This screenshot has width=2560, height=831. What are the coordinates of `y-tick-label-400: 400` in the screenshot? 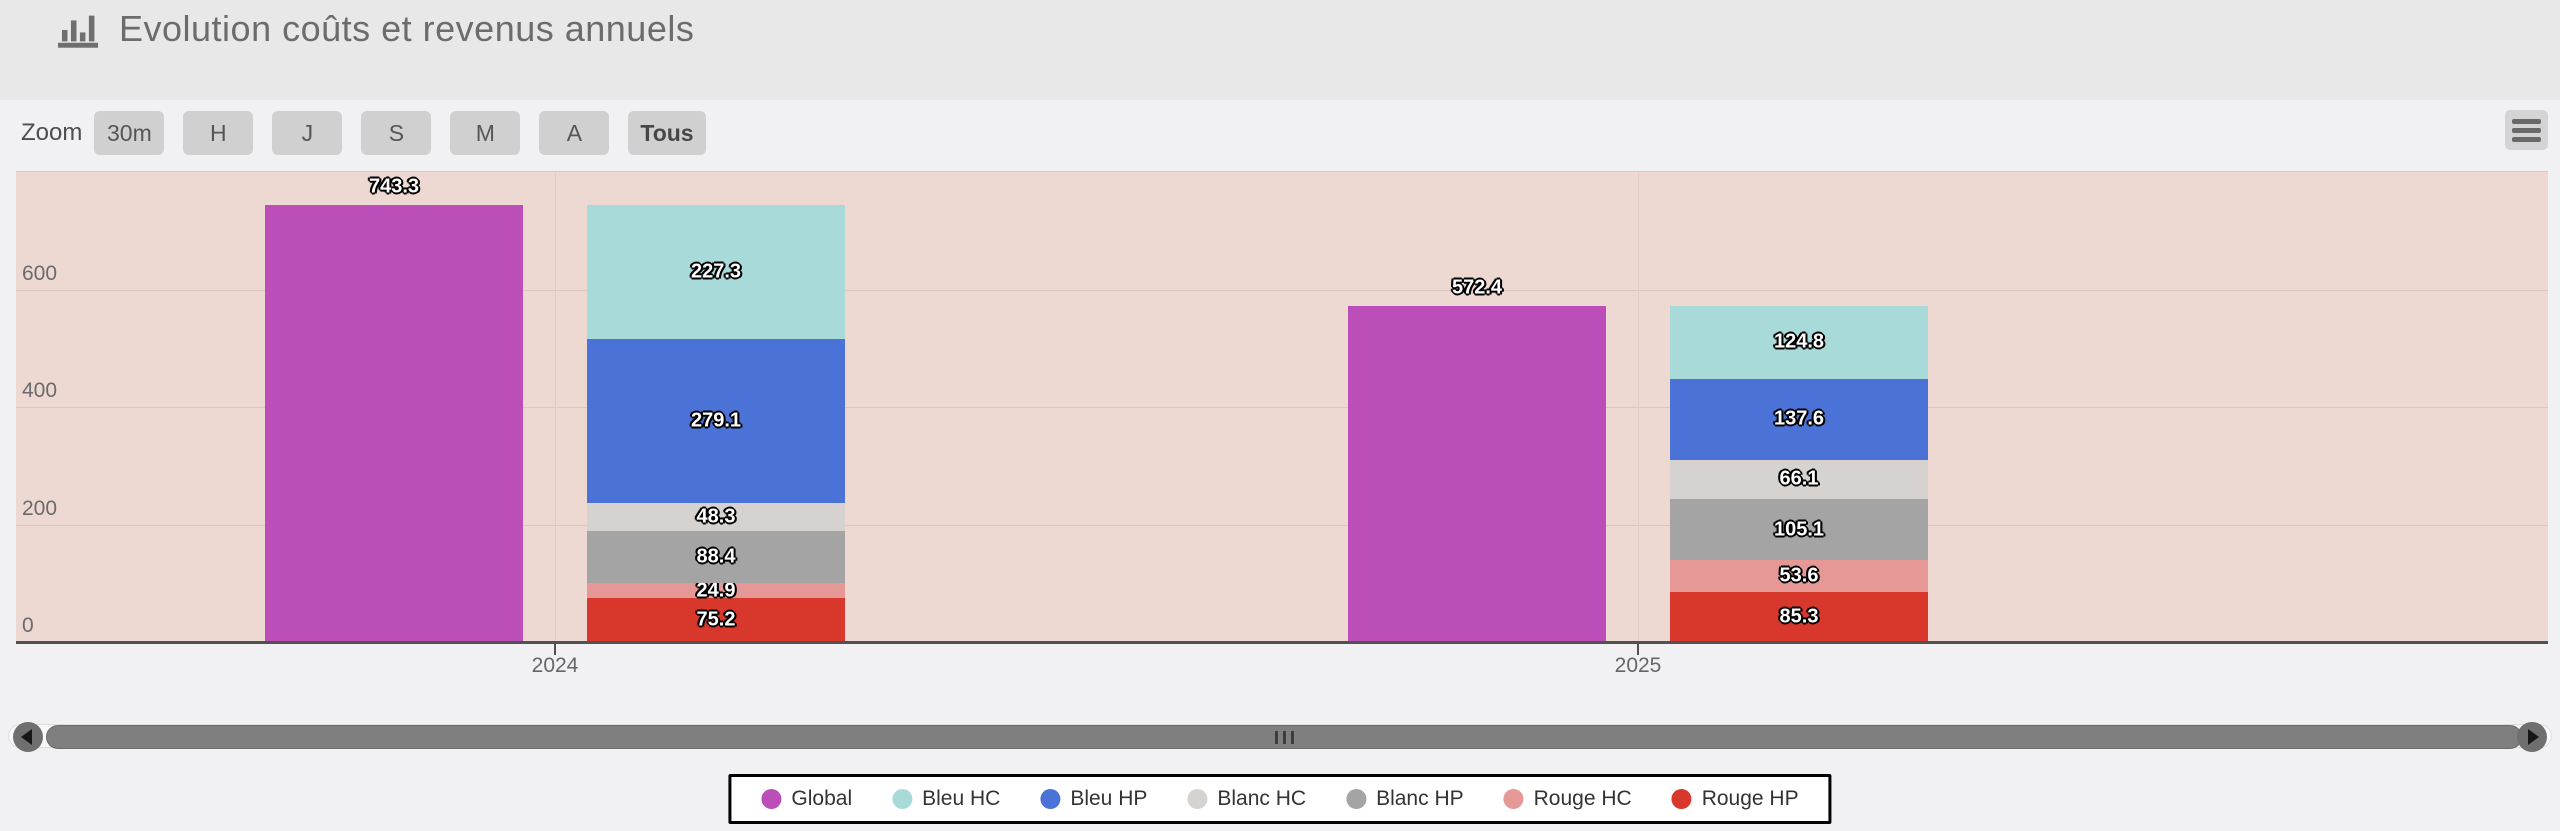 It's located at (40, 390).